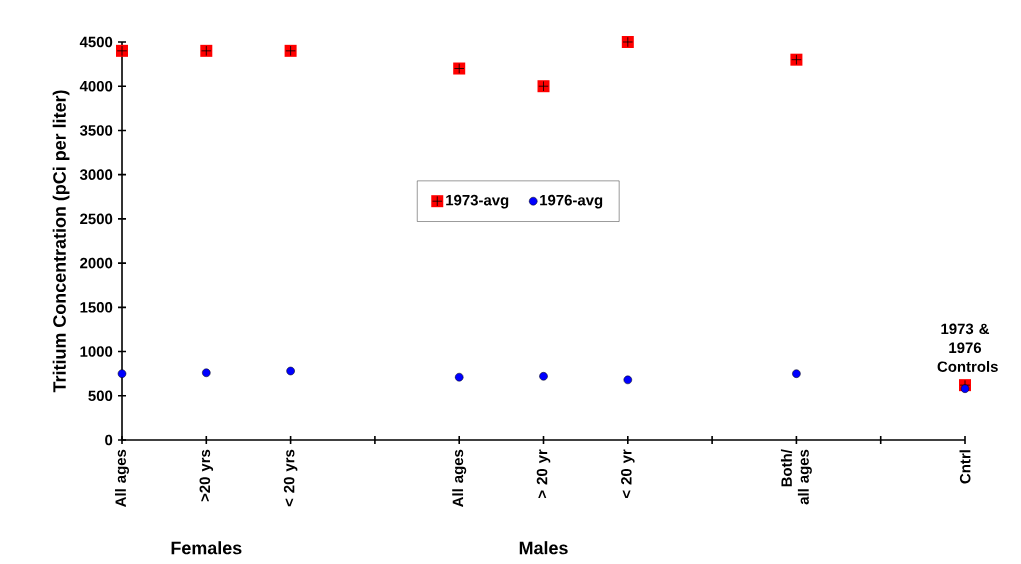 The width and height of the screenshot is (1021, 564). Describe the element at coordinates (543, 548) in the screenshot. I see `text: Males` at that location.